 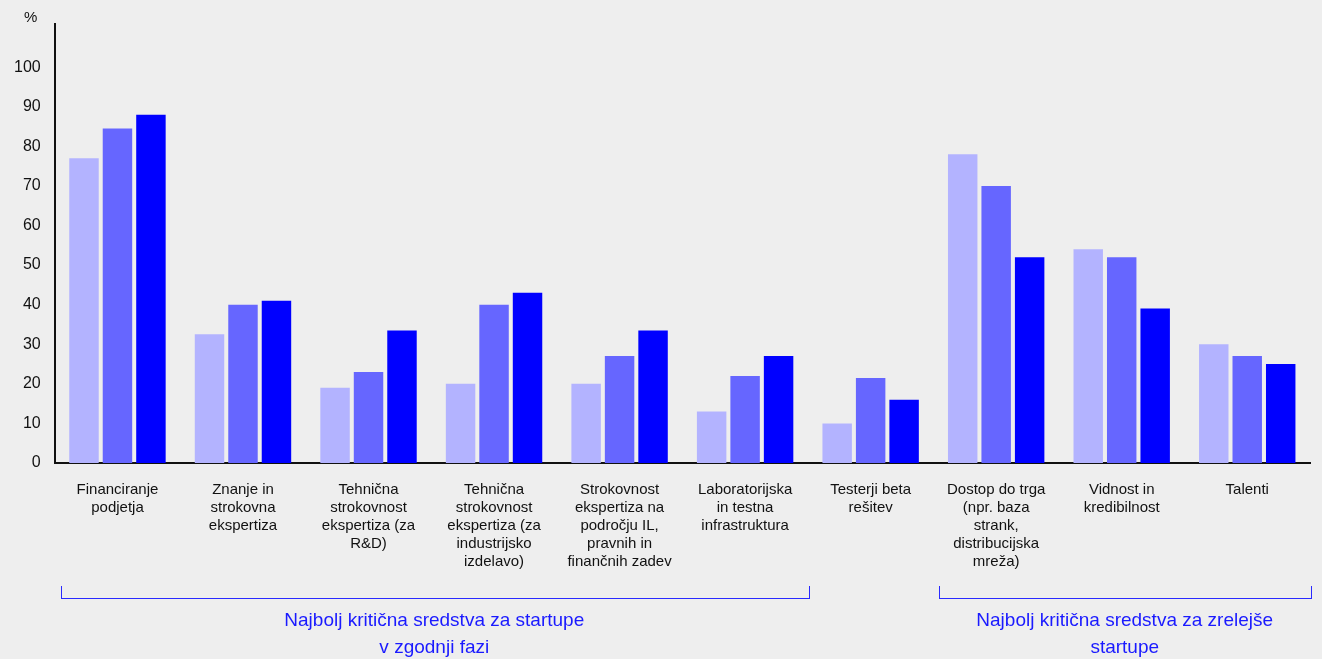 What do you see at coordinates (117, 498) in the screenshot?
I see `x-tick-label: Financiranje podjetja` at bounding box center [117, 498].